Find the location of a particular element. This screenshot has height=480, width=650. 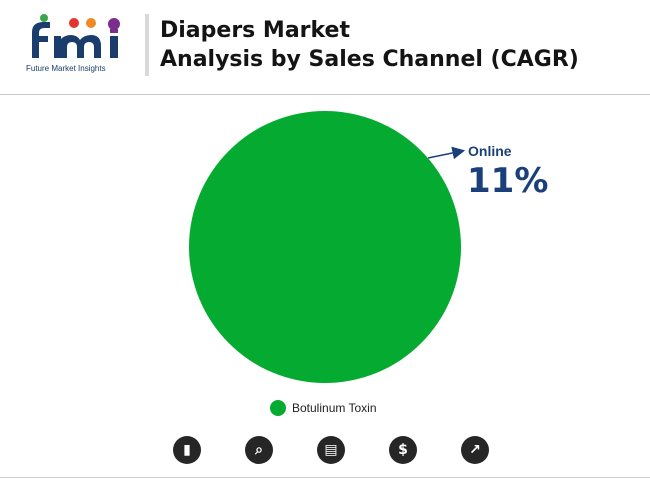

report-icon: ▤ is located at coordinates (331, 450).